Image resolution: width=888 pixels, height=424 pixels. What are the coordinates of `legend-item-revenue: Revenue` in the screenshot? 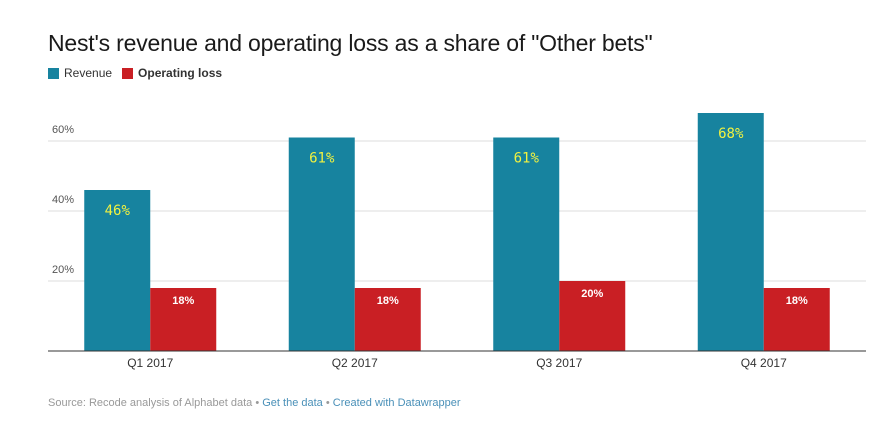 It's located at (80, 73).